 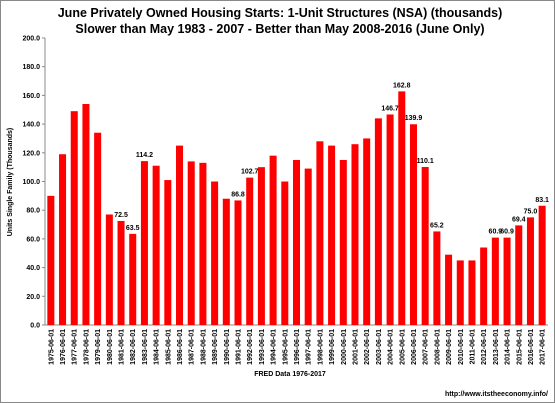 I want to click on value-label: 69.4, so click(x=519, y=219).